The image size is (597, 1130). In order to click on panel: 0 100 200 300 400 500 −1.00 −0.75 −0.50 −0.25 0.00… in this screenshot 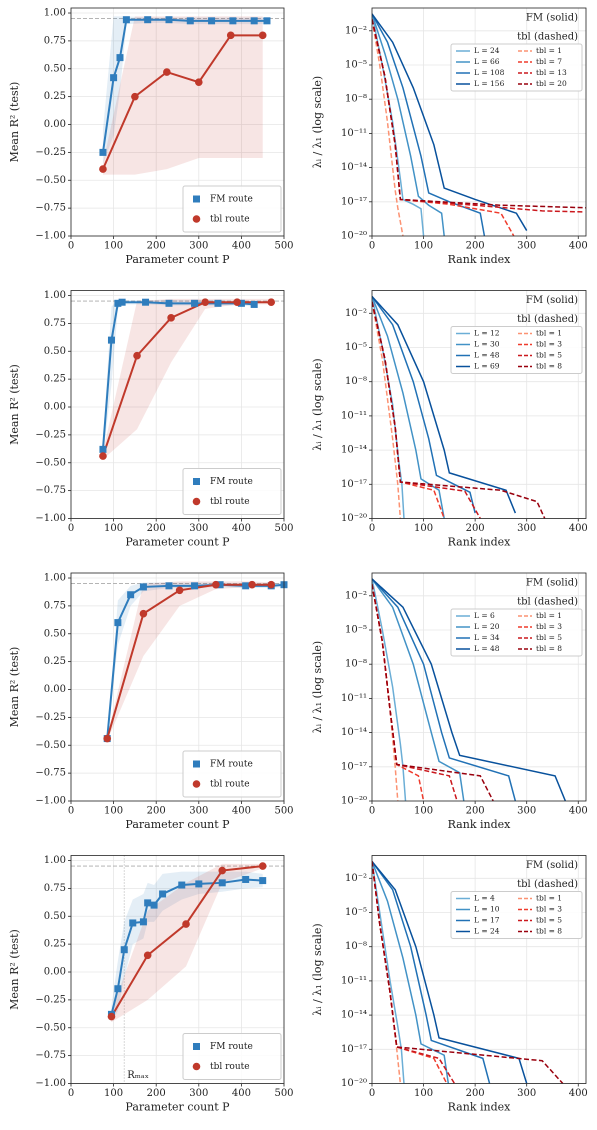, I will do `click(151, 419)`.